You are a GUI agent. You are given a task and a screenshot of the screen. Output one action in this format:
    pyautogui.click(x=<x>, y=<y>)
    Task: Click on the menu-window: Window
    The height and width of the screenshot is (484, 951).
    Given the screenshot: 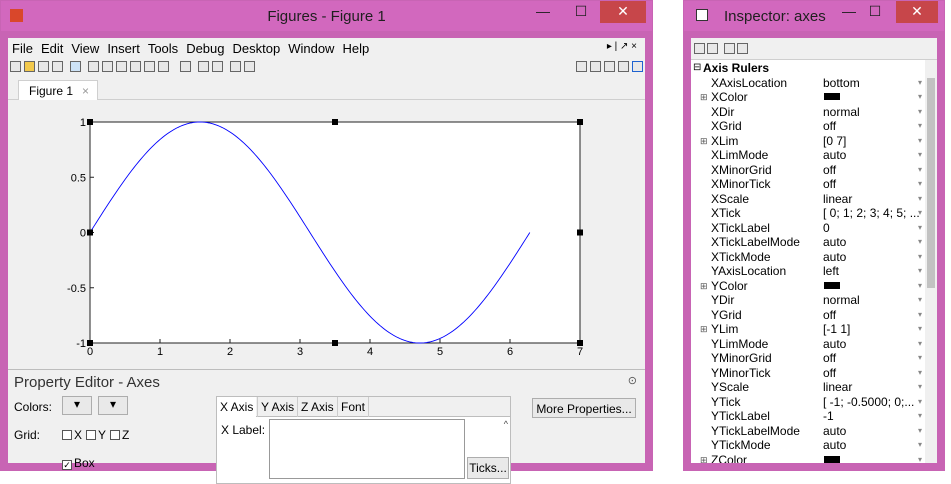 What is the action you would take?
    pyautogui.click(x=311, y=48)
    